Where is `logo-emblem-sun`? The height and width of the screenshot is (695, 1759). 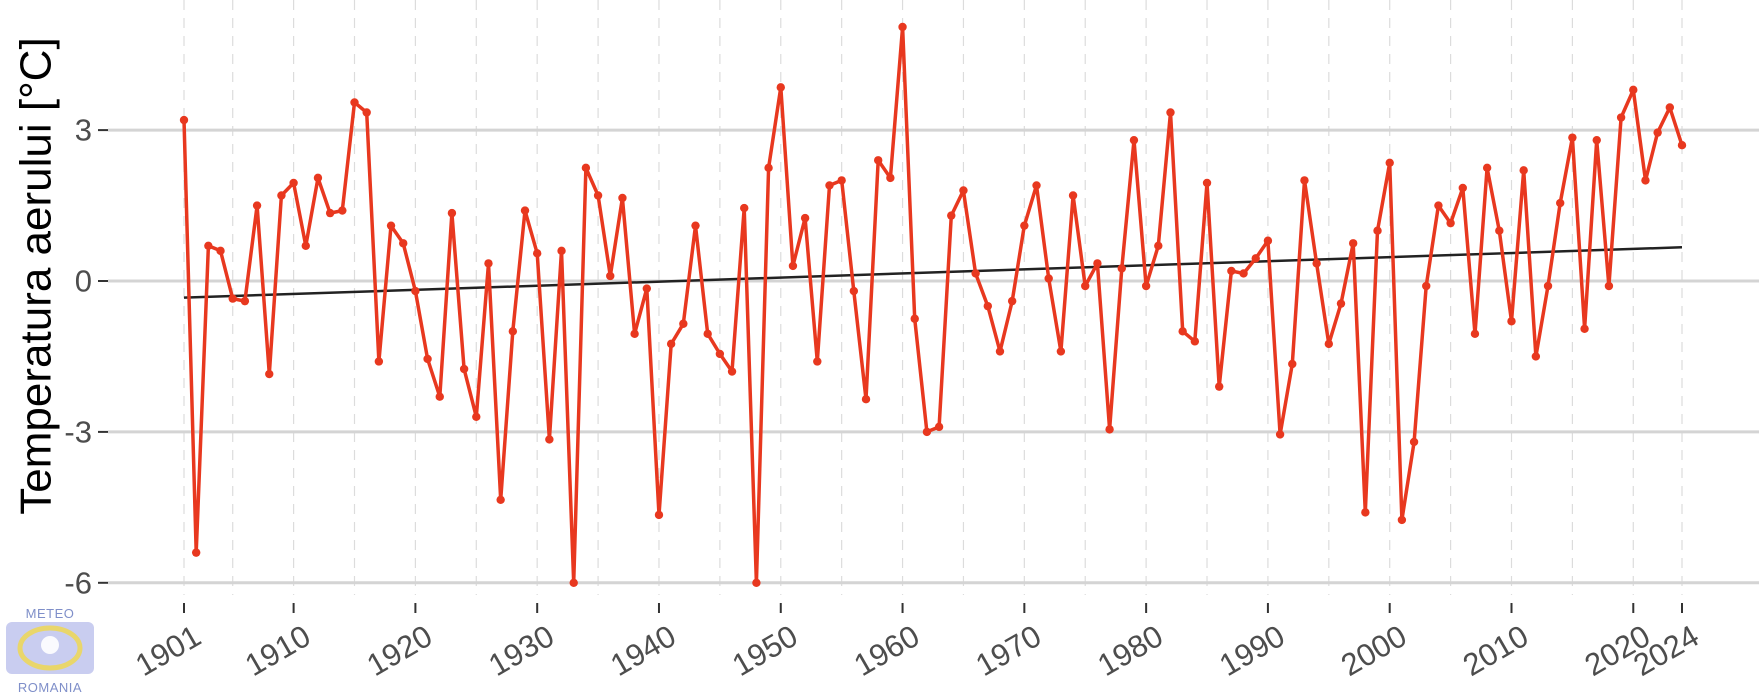 logo-emblem-sun is located at coordinates (50, 645).